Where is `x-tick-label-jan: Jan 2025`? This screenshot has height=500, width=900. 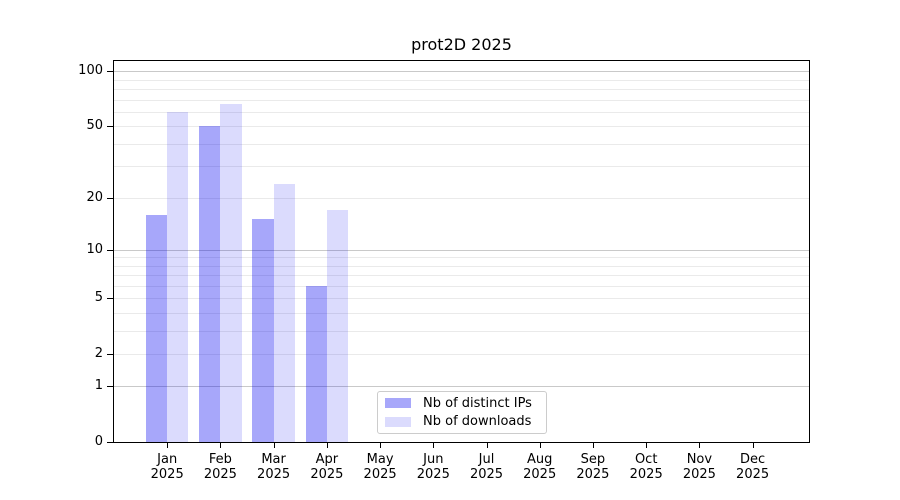 x-tick-label-jan: Jan 2025 is located at coordinates (167, 467).